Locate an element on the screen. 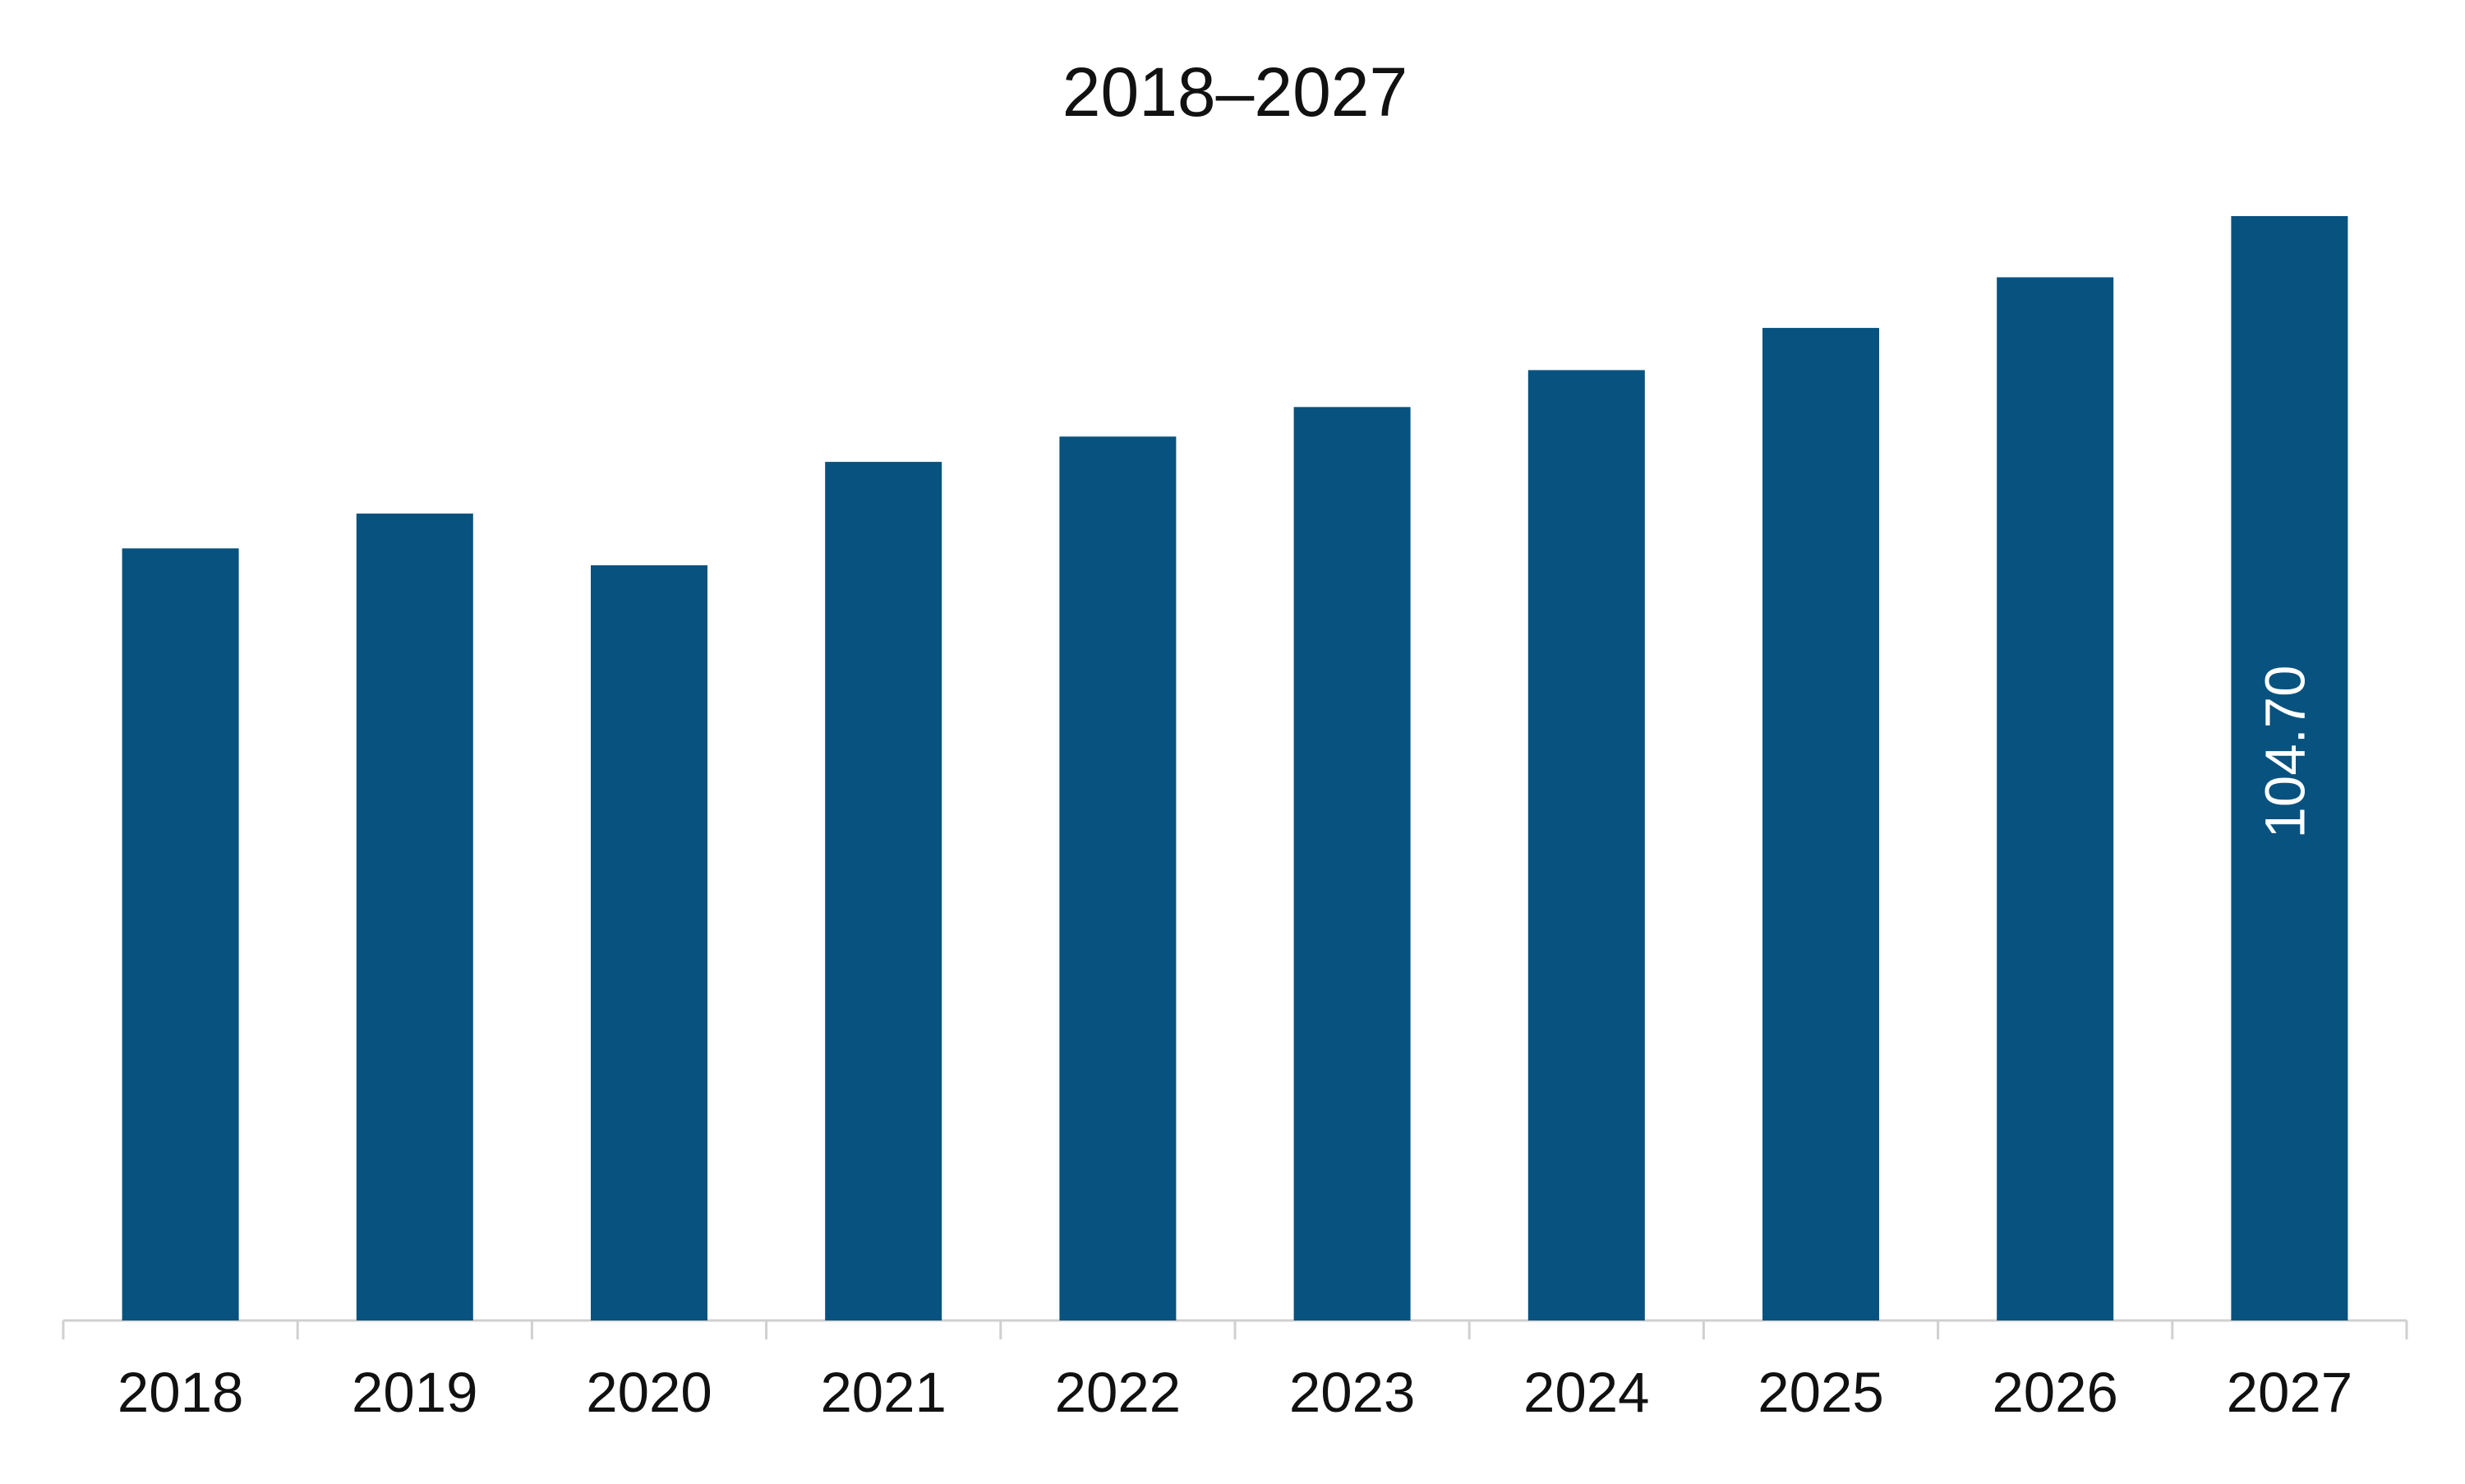  x-tick-label: 2027 is located at coordinates (2290, 1392).